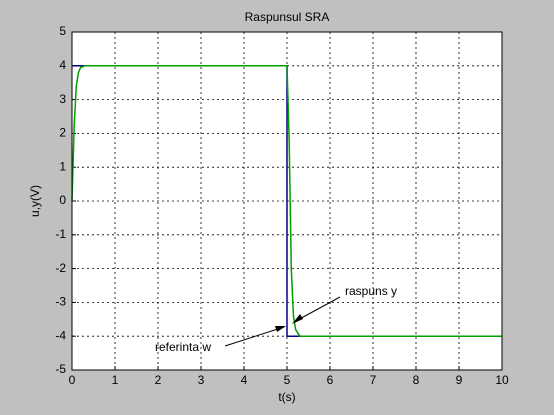 Image resolution: width=554 pixels, height=415 pixels. Describe the element at coordinates (459, 380) in the screenshot. I see `x-tick-label: 9` at that location.